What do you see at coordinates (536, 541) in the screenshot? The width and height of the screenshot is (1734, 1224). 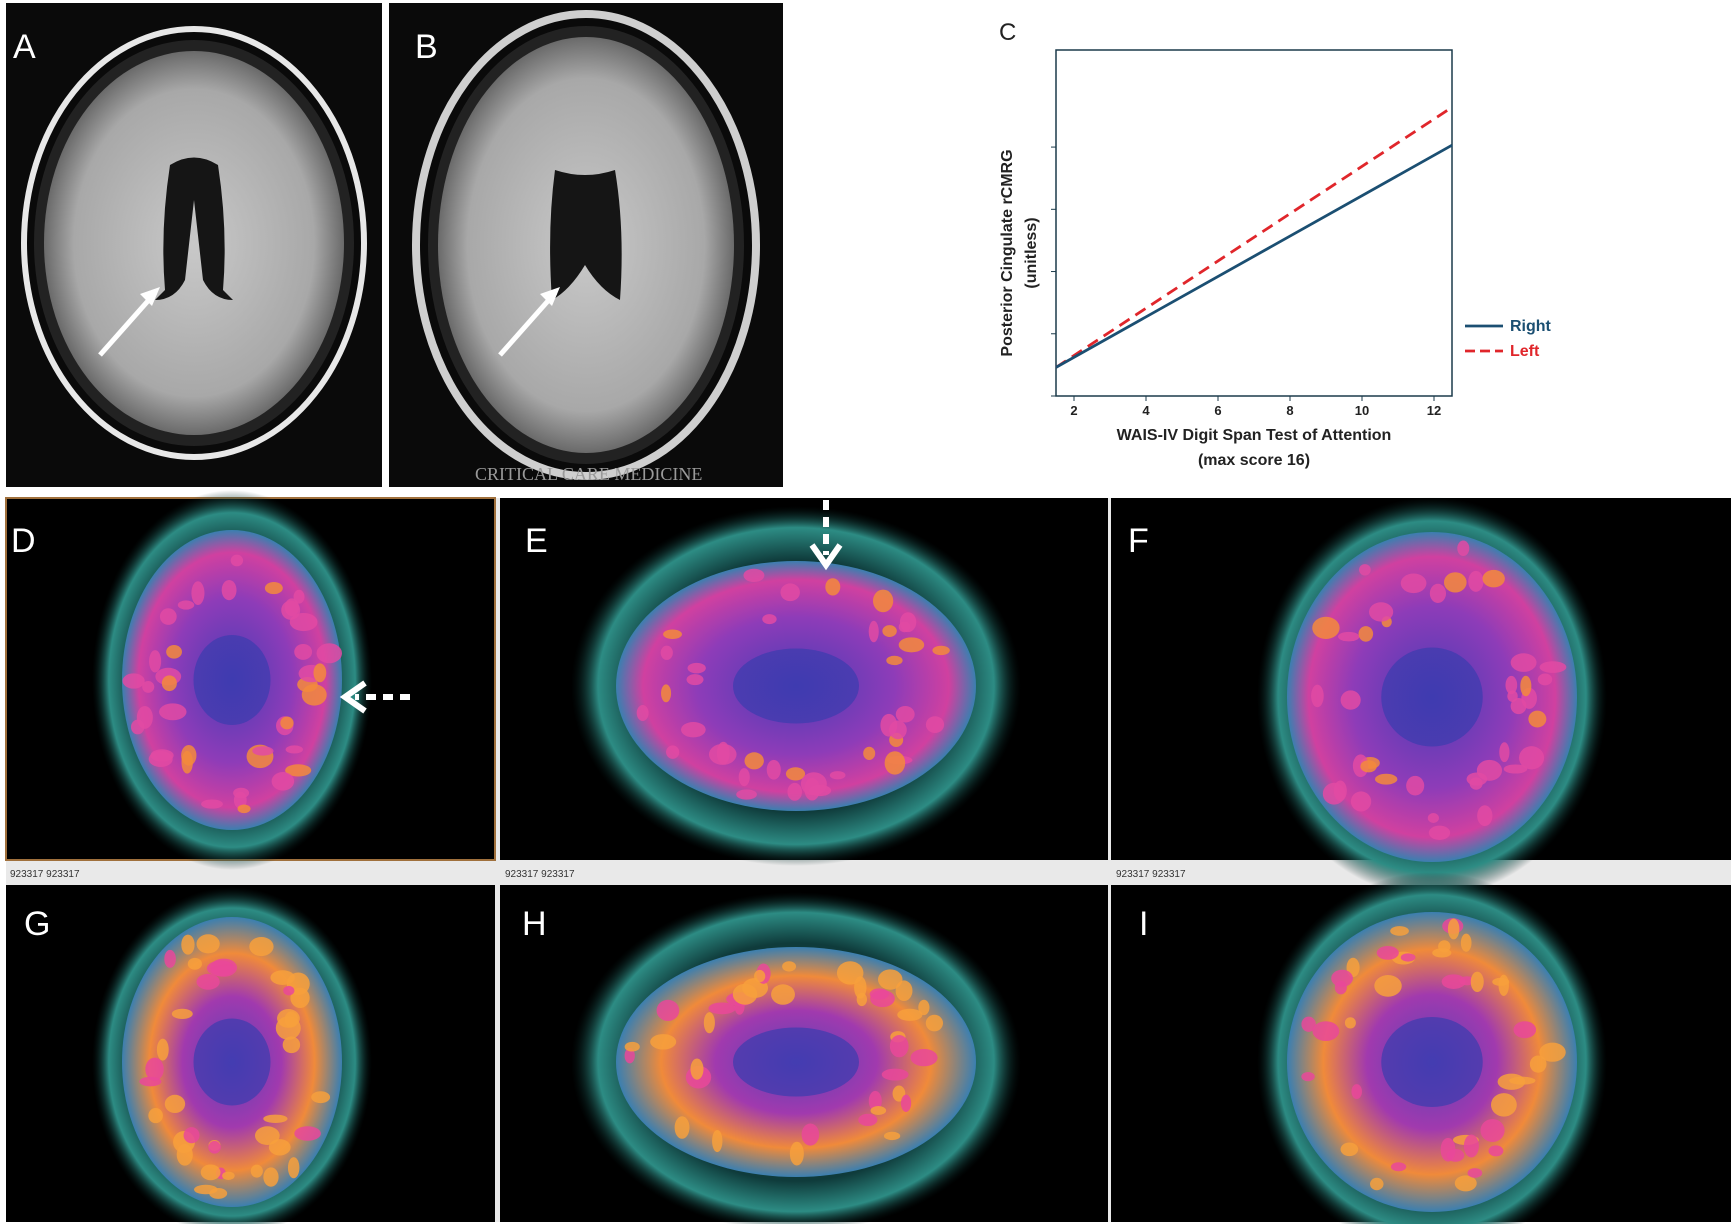 I see `panel-label: E` at bounding box center [536, 541].